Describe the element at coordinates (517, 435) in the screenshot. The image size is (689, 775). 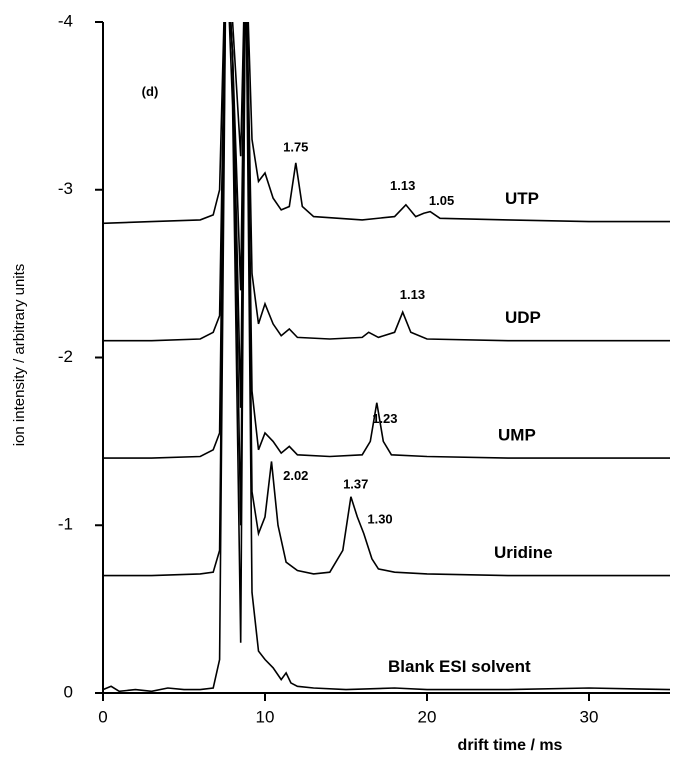
I see `trace-label: UMP` at that location.